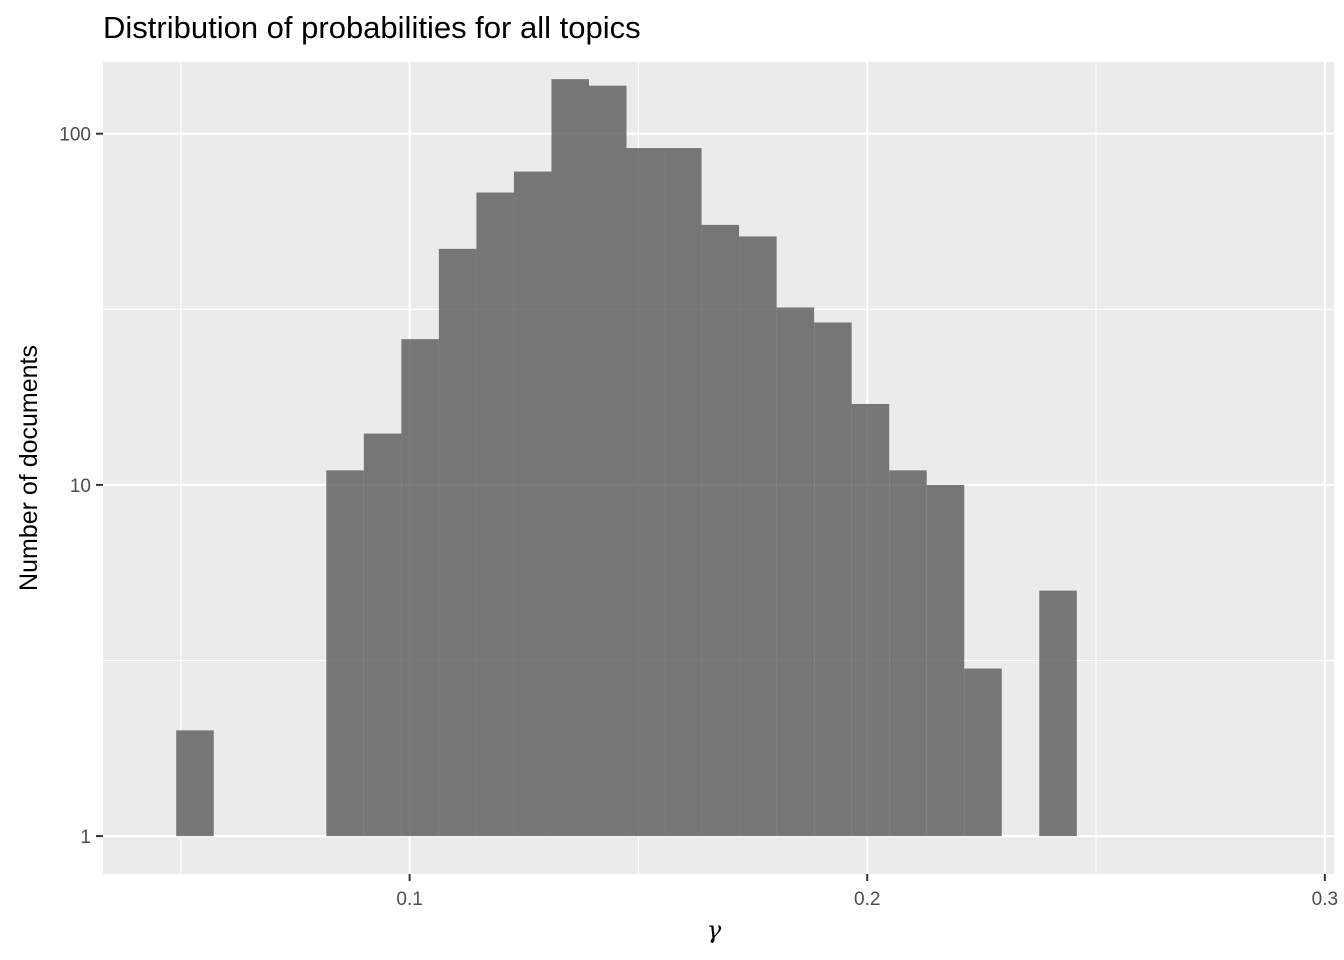  Describe the element at coordinates (29, 468) in the screenshot. I see `y-axis-title: Number of documents` at that location.